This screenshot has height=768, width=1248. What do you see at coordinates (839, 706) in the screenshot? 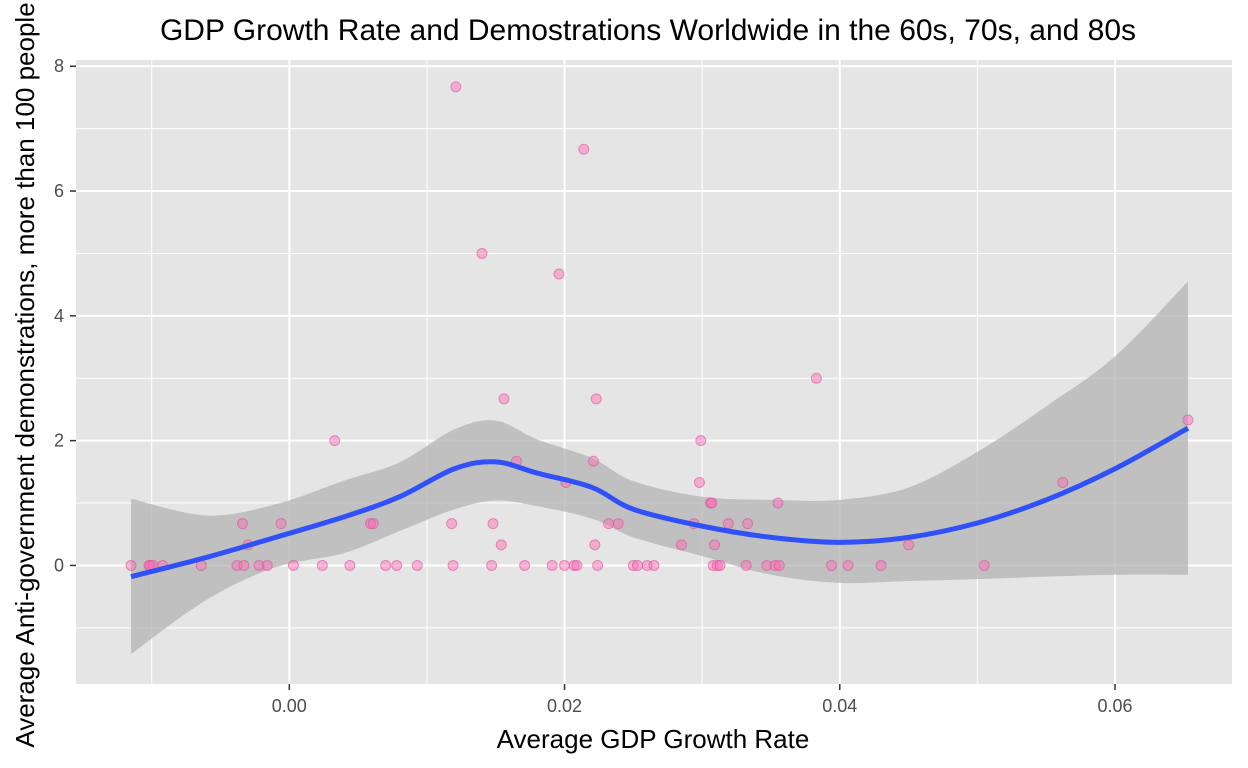
I see `x-tick-label: 0.04` at bounding box center [839, 706].